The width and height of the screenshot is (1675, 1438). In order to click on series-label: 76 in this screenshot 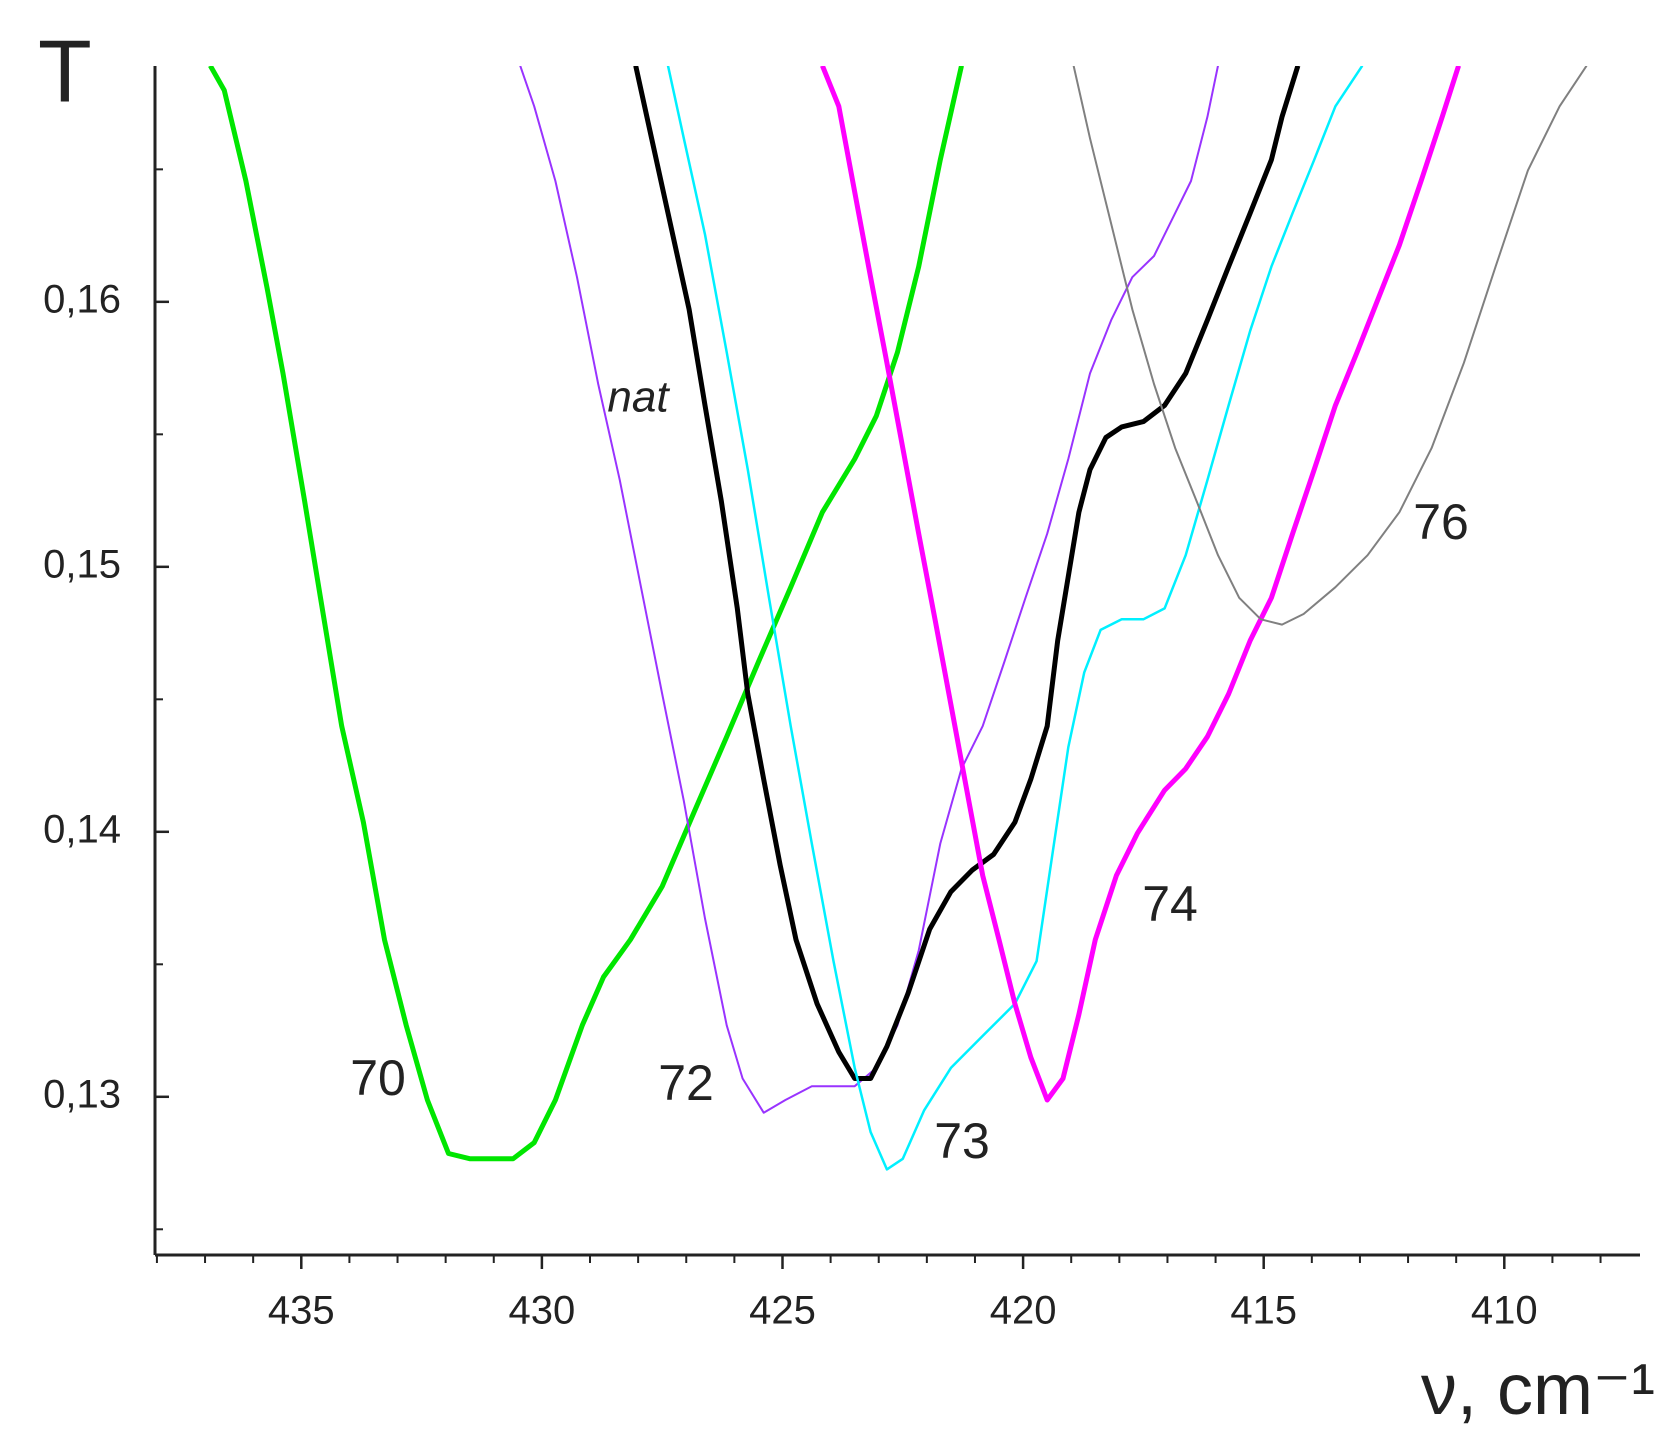, I will do `click(1441, 522)`.